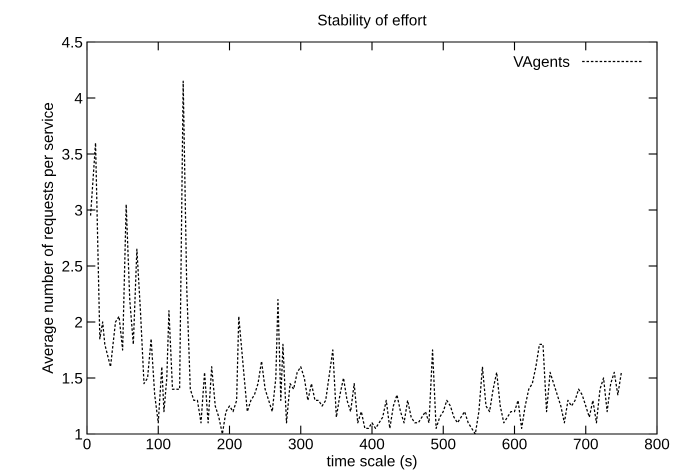 This screenshot has height=474, width=676. Describe the element at coordinates (72, 42) in the screenshot. I see `y-tick-label: 4.5` at that location.